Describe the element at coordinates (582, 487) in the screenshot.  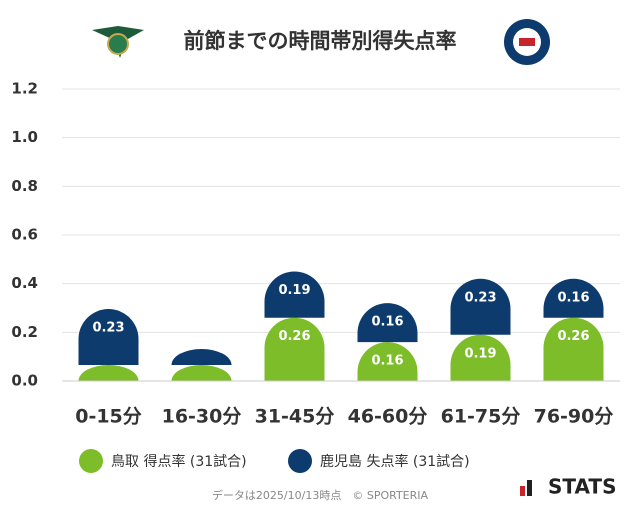
I see `brand: STATS` at that location.